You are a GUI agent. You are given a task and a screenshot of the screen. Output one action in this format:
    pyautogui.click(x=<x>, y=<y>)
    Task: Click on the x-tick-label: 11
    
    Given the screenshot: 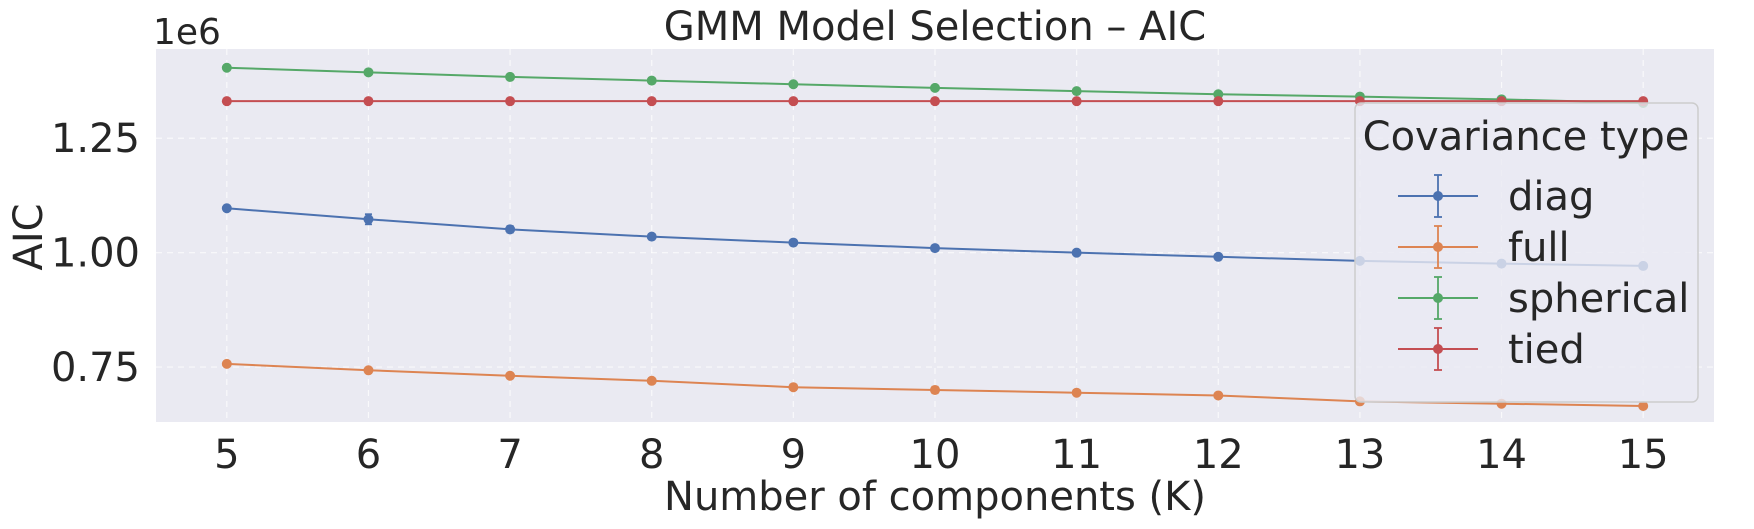 What is the action you would take?
    pyautogui.click(x=1076, y=455)
    